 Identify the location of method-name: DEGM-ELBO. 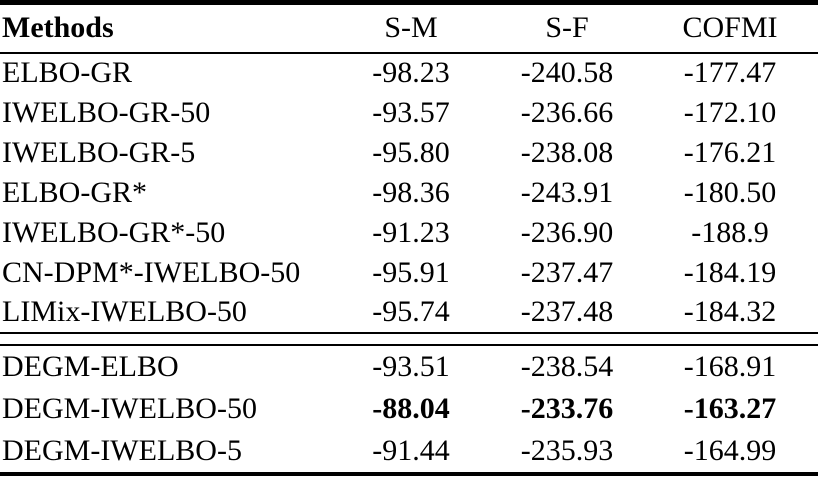
(90, 366).